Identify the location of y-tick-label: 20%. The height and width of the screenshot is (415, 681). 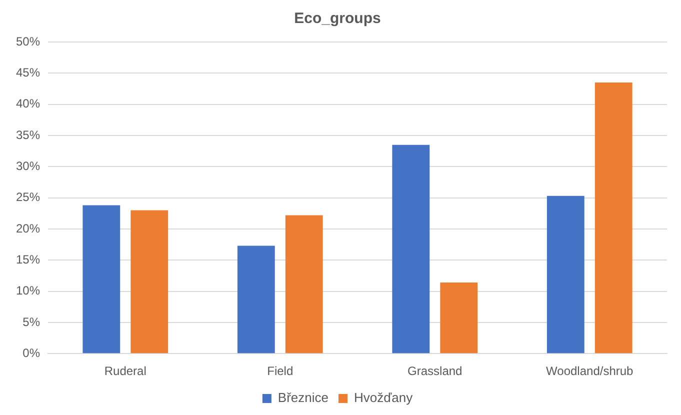
(28, 228).